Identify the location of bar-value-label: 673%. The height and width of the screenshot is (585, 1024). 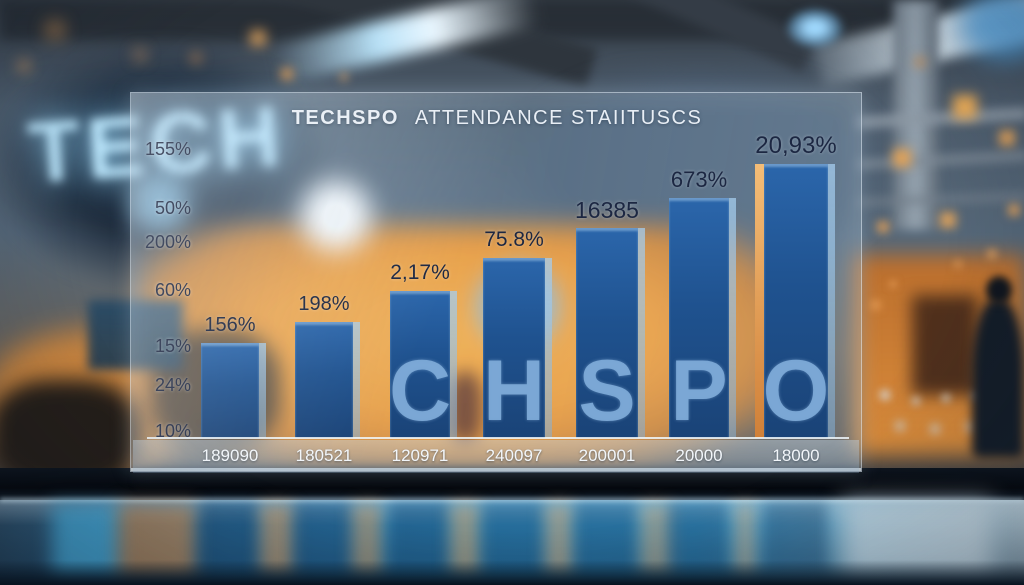
(699, 179).